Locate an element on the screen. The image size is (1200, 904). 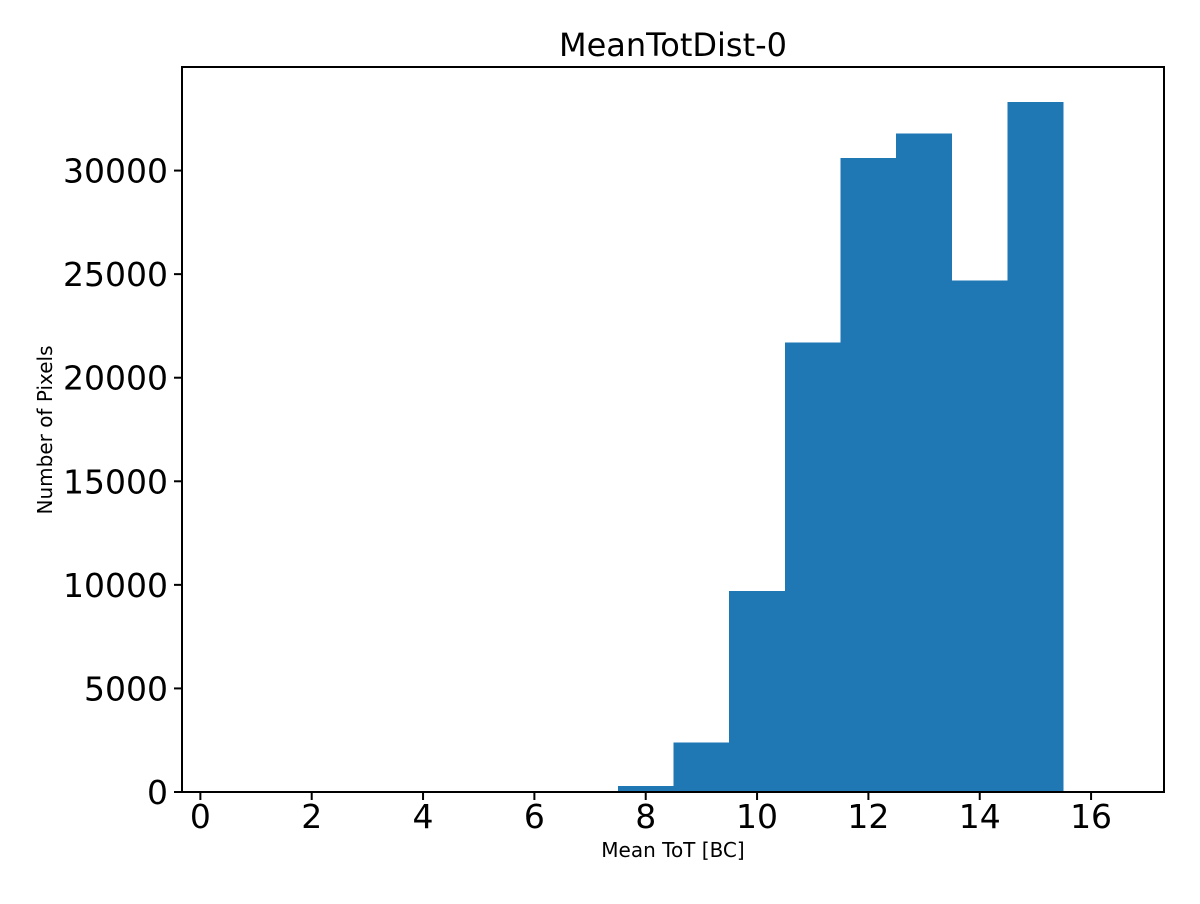
x-tick-label: 12 is located at coordinates (868, 816).